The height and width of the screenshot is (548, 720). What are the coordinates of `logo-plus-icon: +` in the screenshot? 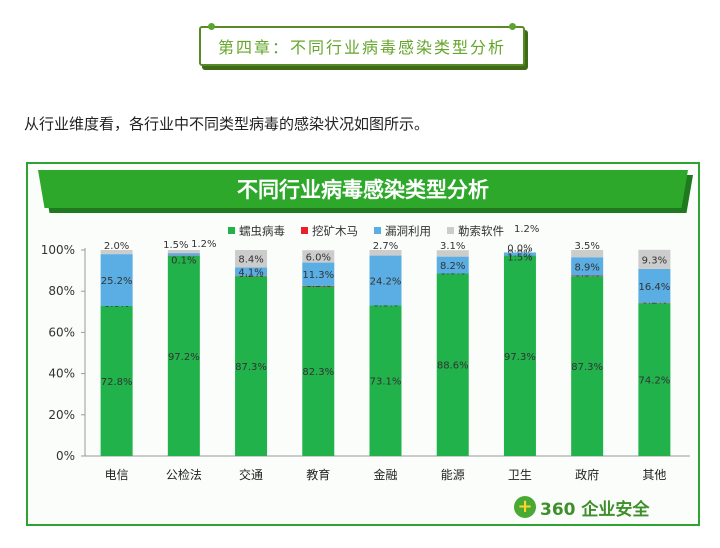 It's located at (525, 507).